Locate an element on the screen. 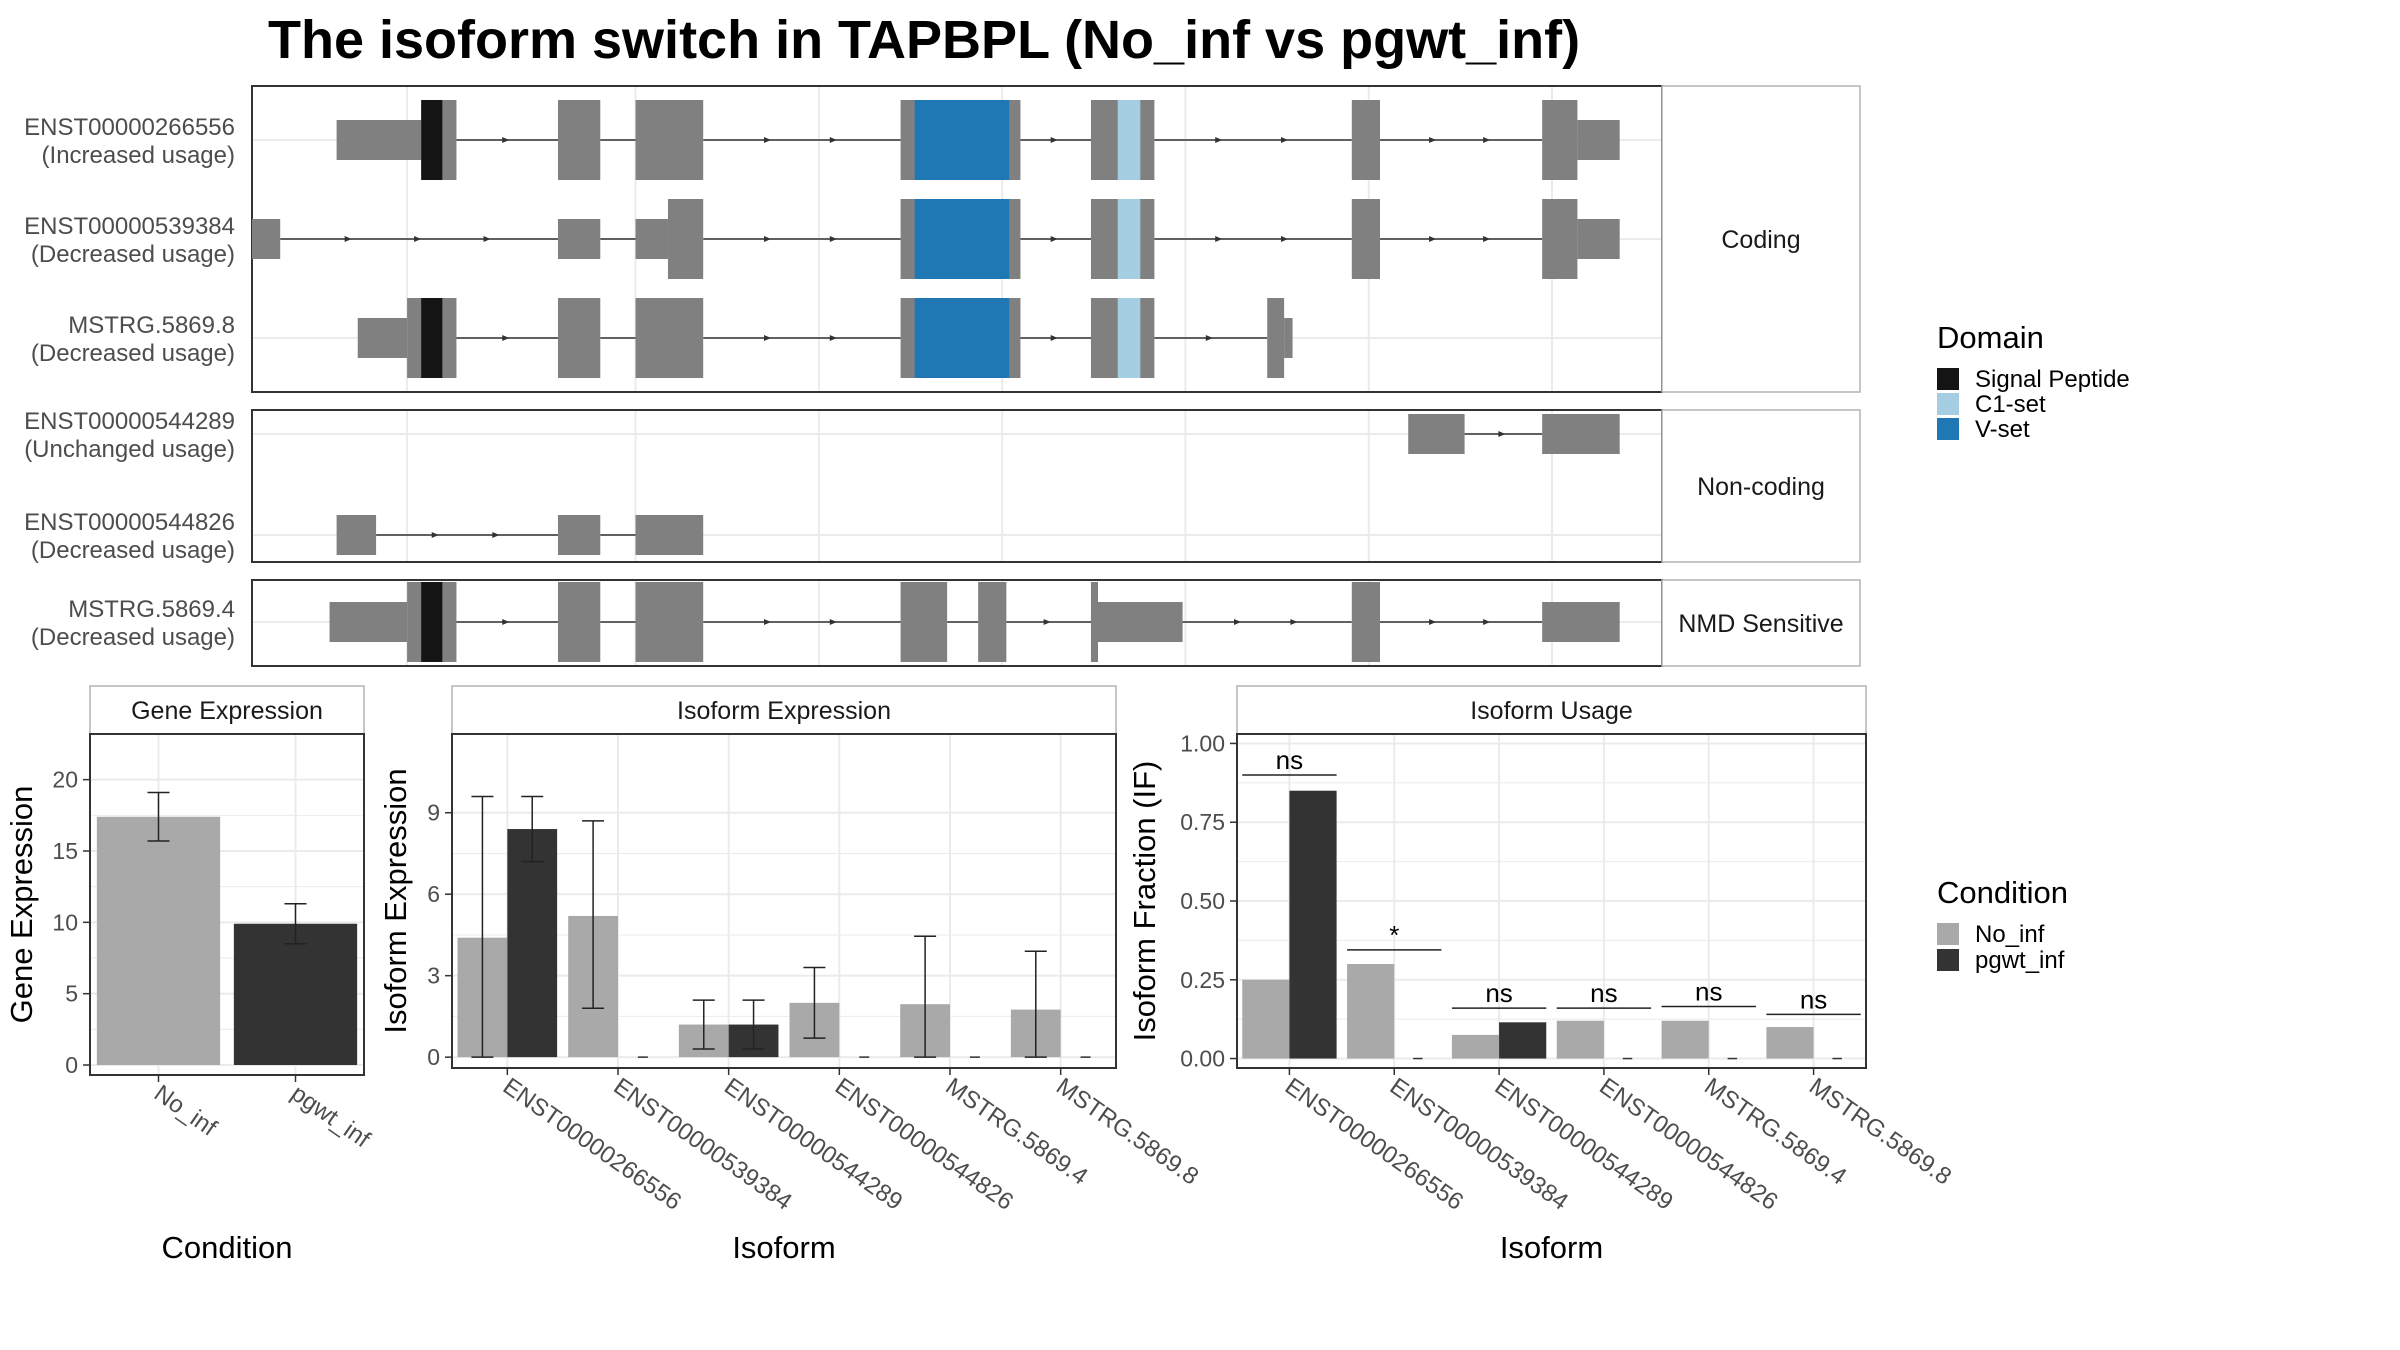  isoform-id-label: ENST00000539384 is located at coordinates (129, 226).